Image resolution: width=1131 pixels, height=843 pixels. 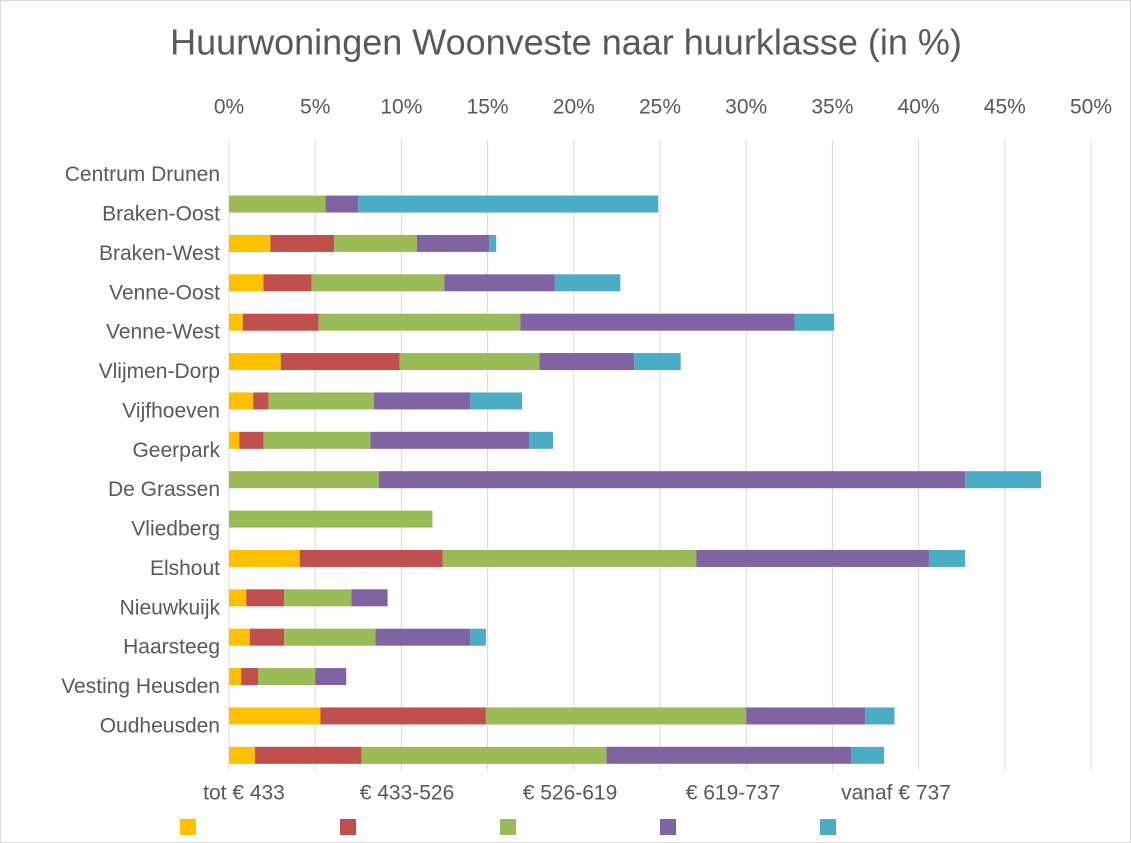 I want to click on x-tick-label: 15%, so click(x=488, y=107).